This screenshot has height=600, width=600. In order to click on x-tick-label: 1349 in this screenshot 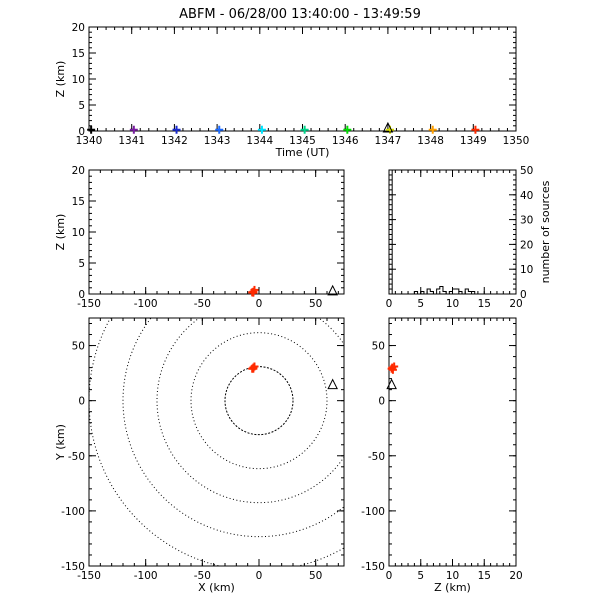, I will do `click(473, 141)`.